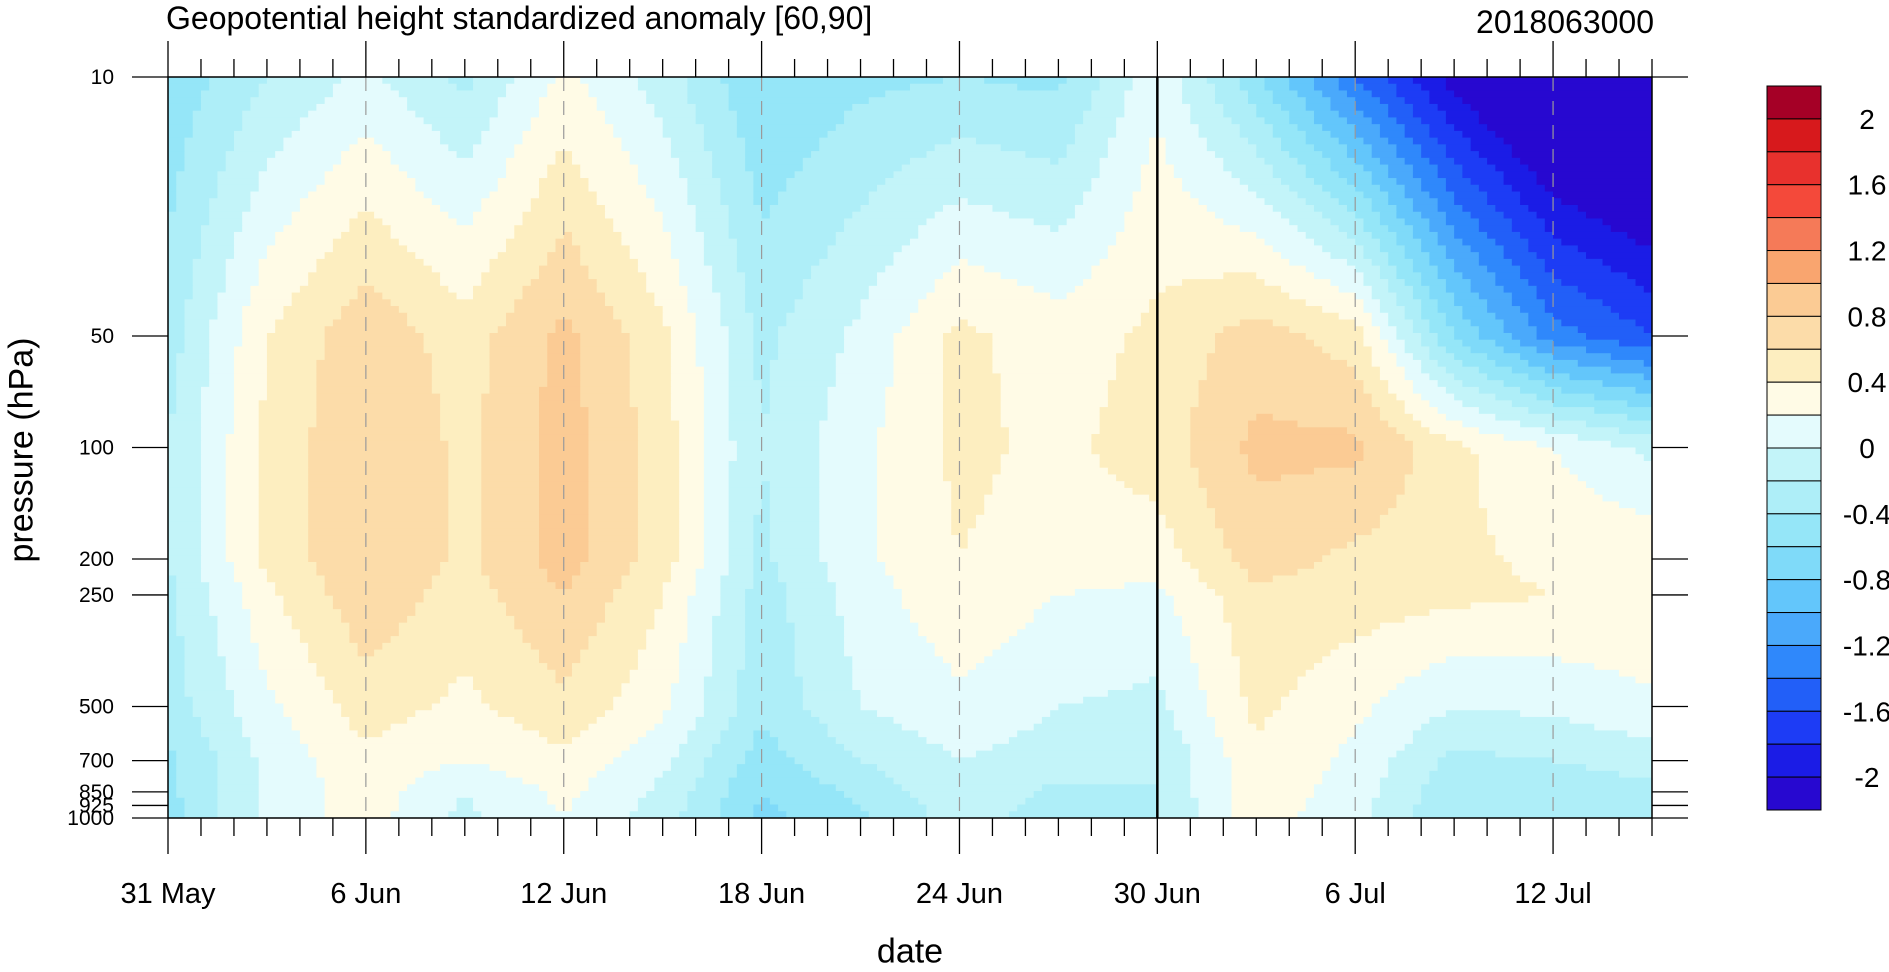  I want to click on y-tick-label: 10, so click(102, 77).